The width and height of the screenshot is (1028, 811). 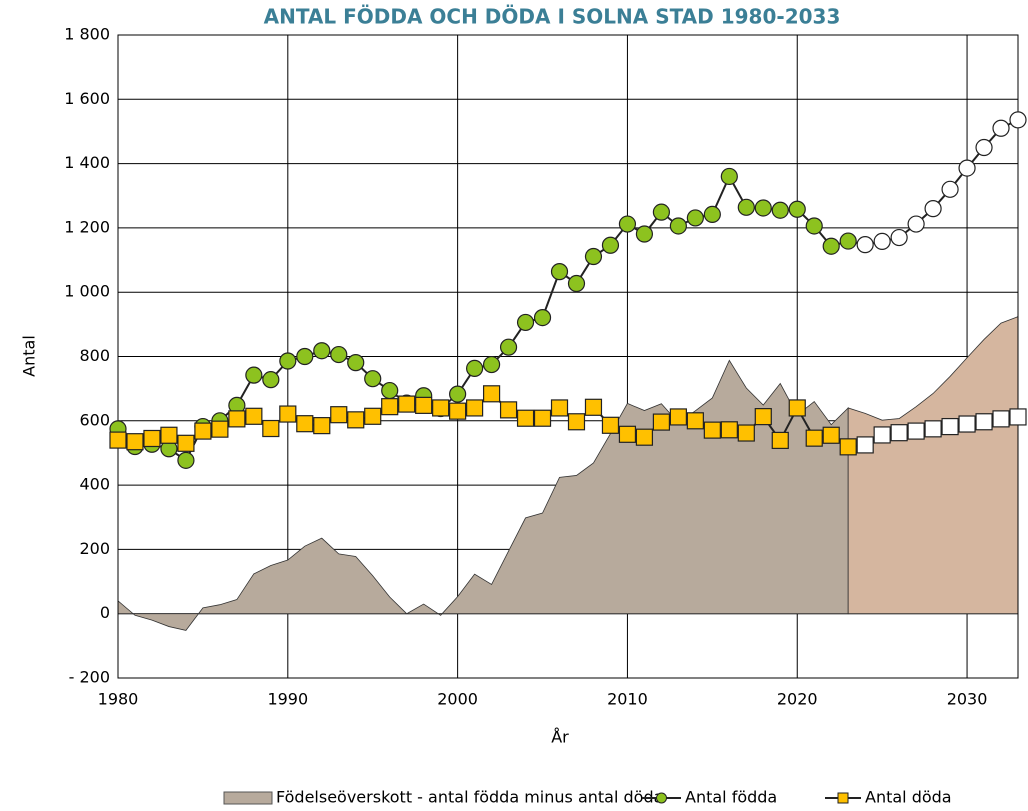 I want to click on x-tick-label: 2010, so click(x=627, y=699).